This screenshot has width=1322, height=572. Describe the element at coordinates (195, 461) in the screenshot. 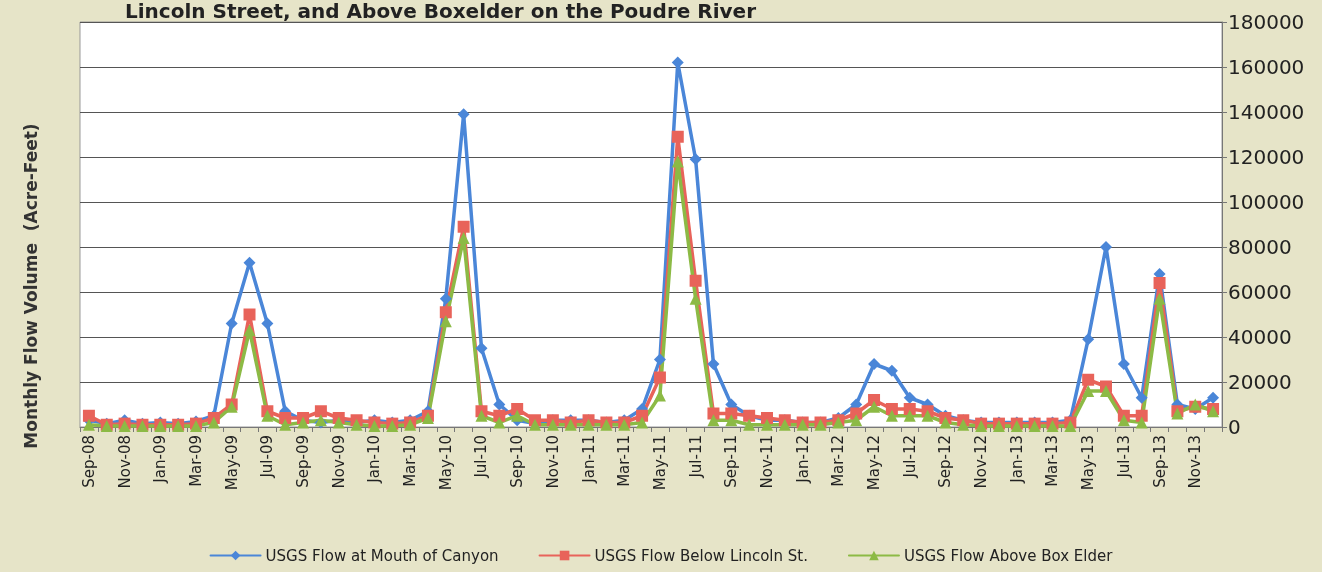

I see `x-tick-label: Mar-09` at that location.